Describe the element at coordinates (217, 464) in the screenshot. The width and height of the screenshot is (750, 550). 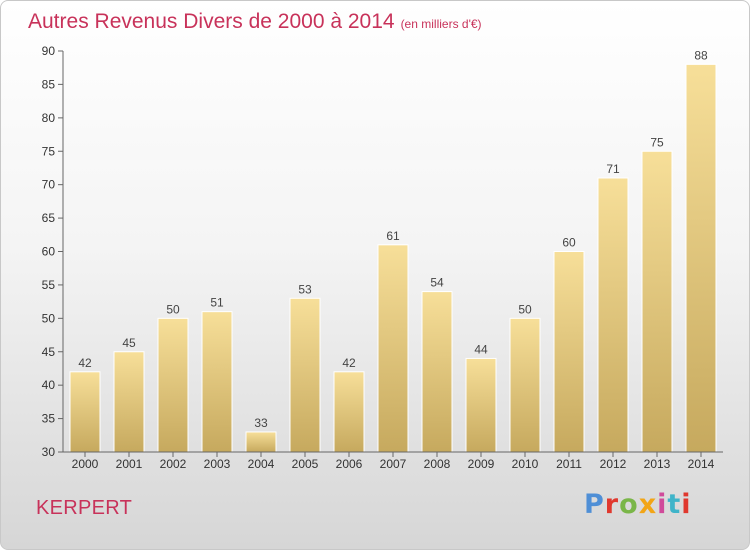
I see `x-tick-label-2003: 2003` at that location.